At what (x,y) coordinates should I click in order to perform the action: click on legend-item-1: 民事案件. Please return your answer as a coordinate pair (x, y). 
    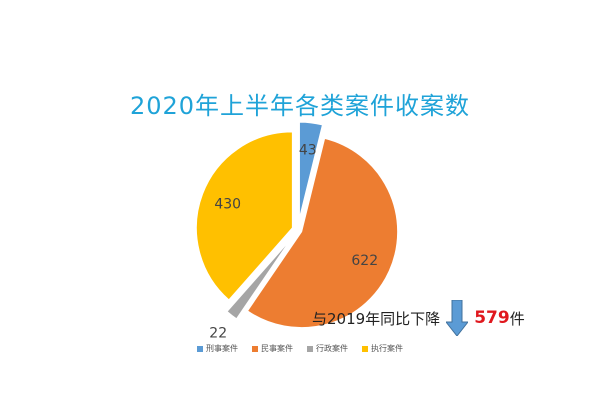
    Looking at the image, I should click on (272, 348).